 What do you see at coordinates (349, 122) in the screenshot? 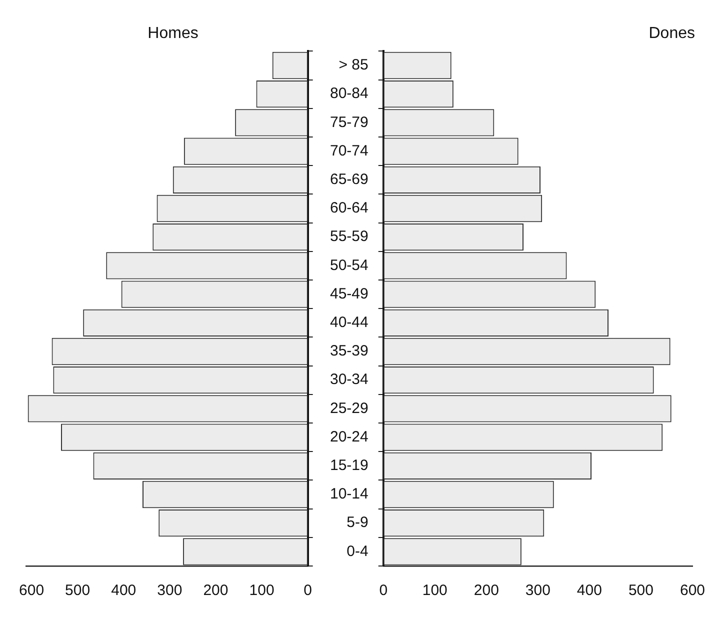
I see `y-tick-label: 75-79` at bounding box center [349, 122].